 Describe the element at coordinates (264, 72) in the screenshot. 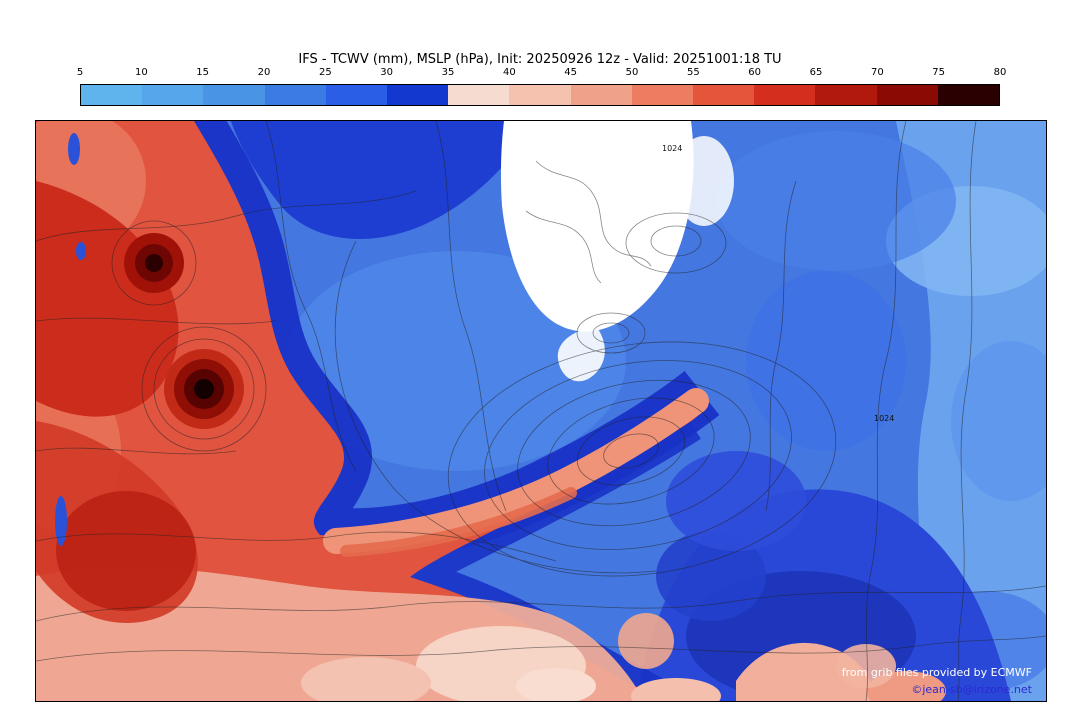

I see `colorbar-tick: 20` at that location.